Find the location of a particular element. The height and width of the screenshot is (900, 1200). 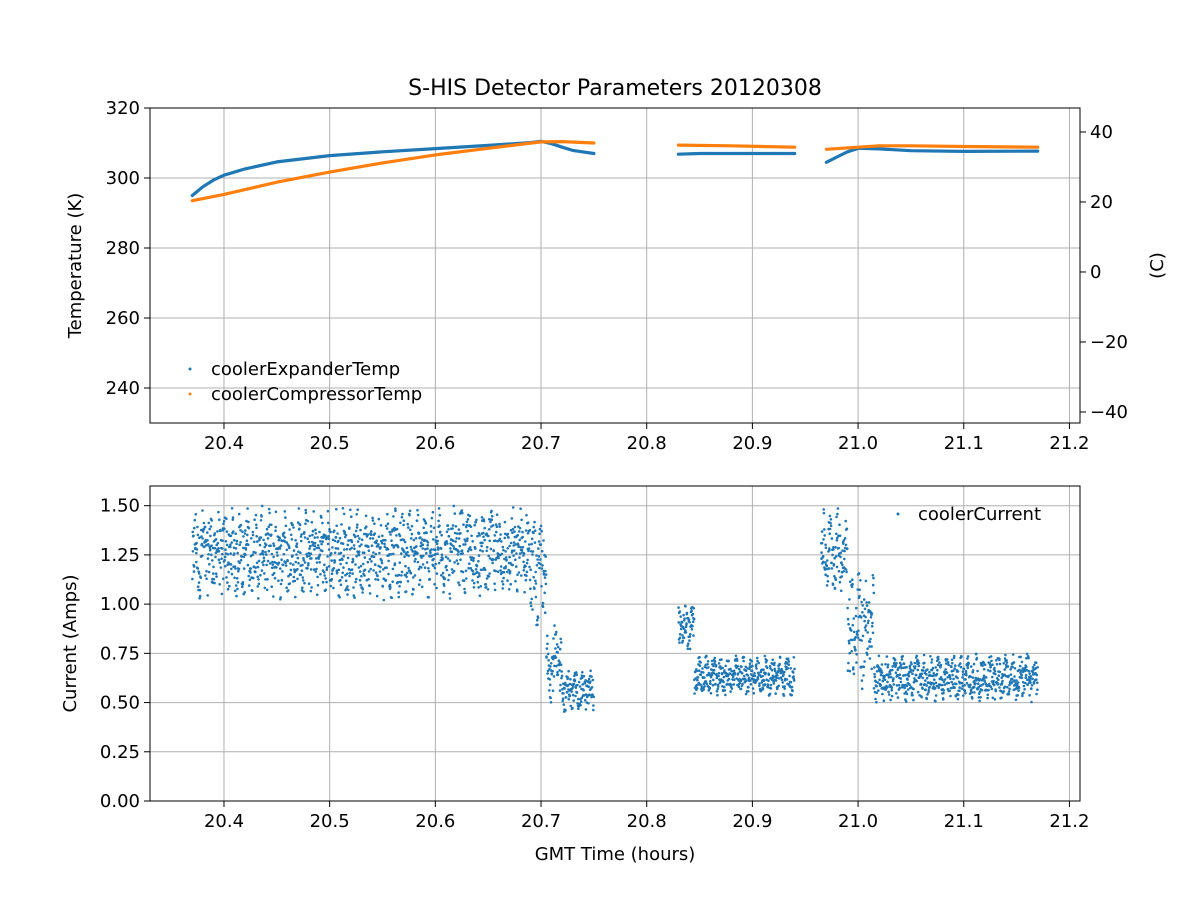

right-y-tick-label: −20 is located at coordinates (1109, 342).